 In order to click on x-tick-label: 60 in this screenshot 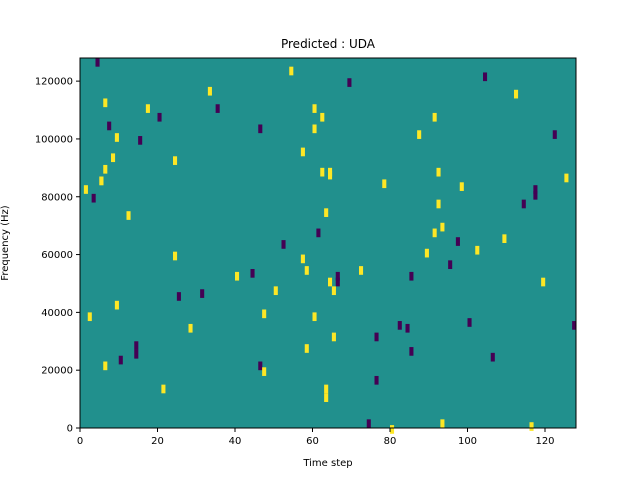, I will do `click(312, 441)`.